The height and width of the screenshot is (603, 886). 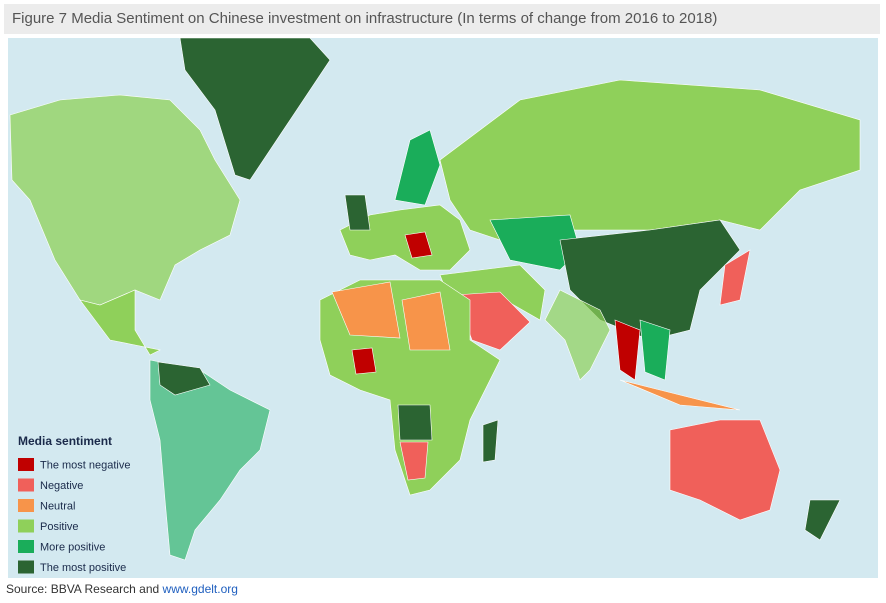 I want to click on angola, so click(x=415, y=422).